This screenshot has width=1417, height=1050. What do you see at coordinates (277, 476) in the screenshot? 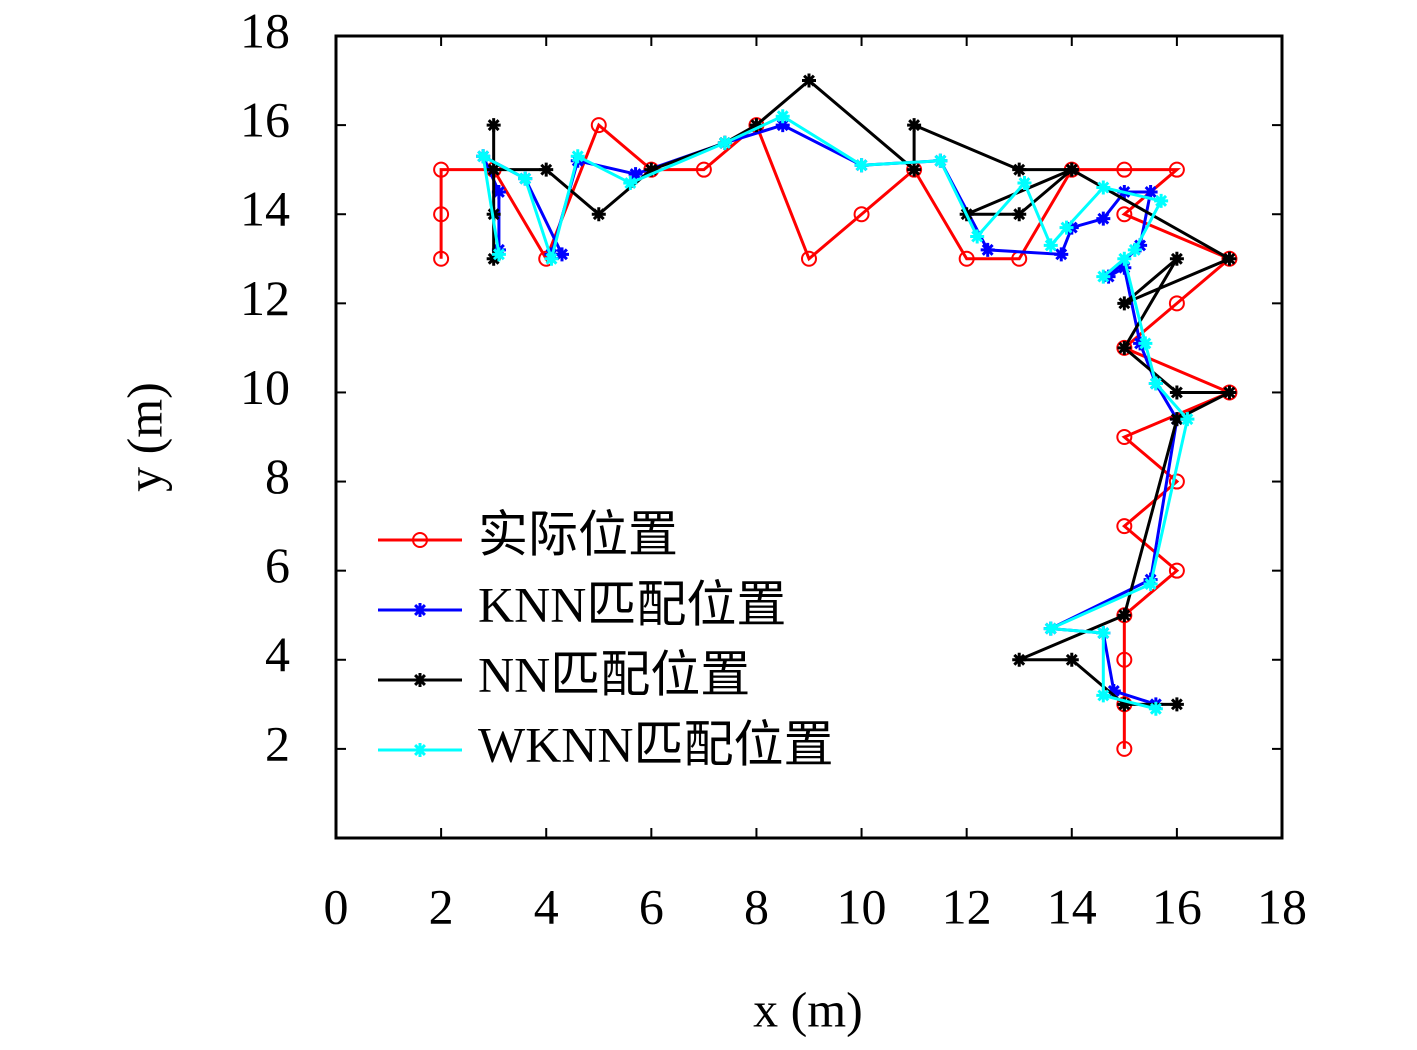
I see `y-tick-label: 8` at bounding box center [277, 476].